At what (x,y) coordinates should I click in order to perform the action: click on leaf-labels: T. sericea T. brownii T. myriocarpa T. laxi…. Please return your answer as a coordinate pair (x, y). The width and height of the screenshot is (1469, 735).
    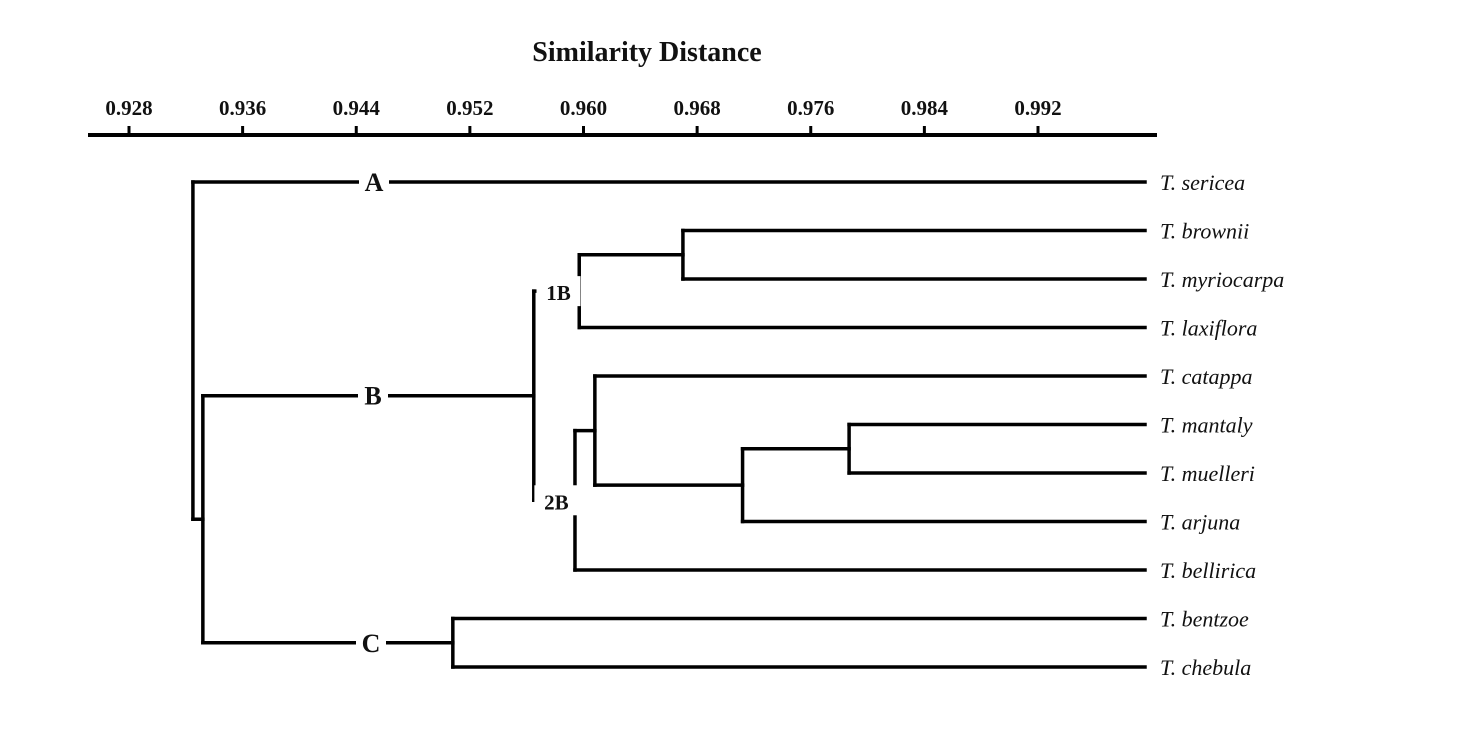
    Looking at the image, I should click on (1222, 425).